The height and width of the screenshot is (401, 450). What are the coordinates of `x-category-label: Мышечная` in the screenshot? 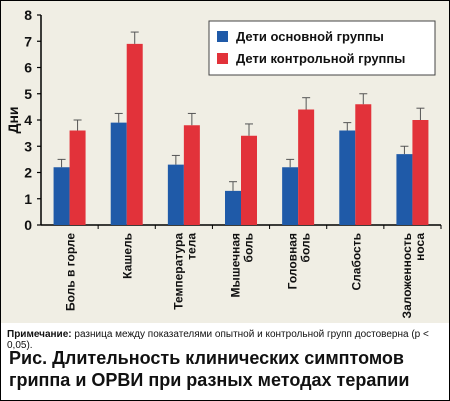 It's located at (236, 265).